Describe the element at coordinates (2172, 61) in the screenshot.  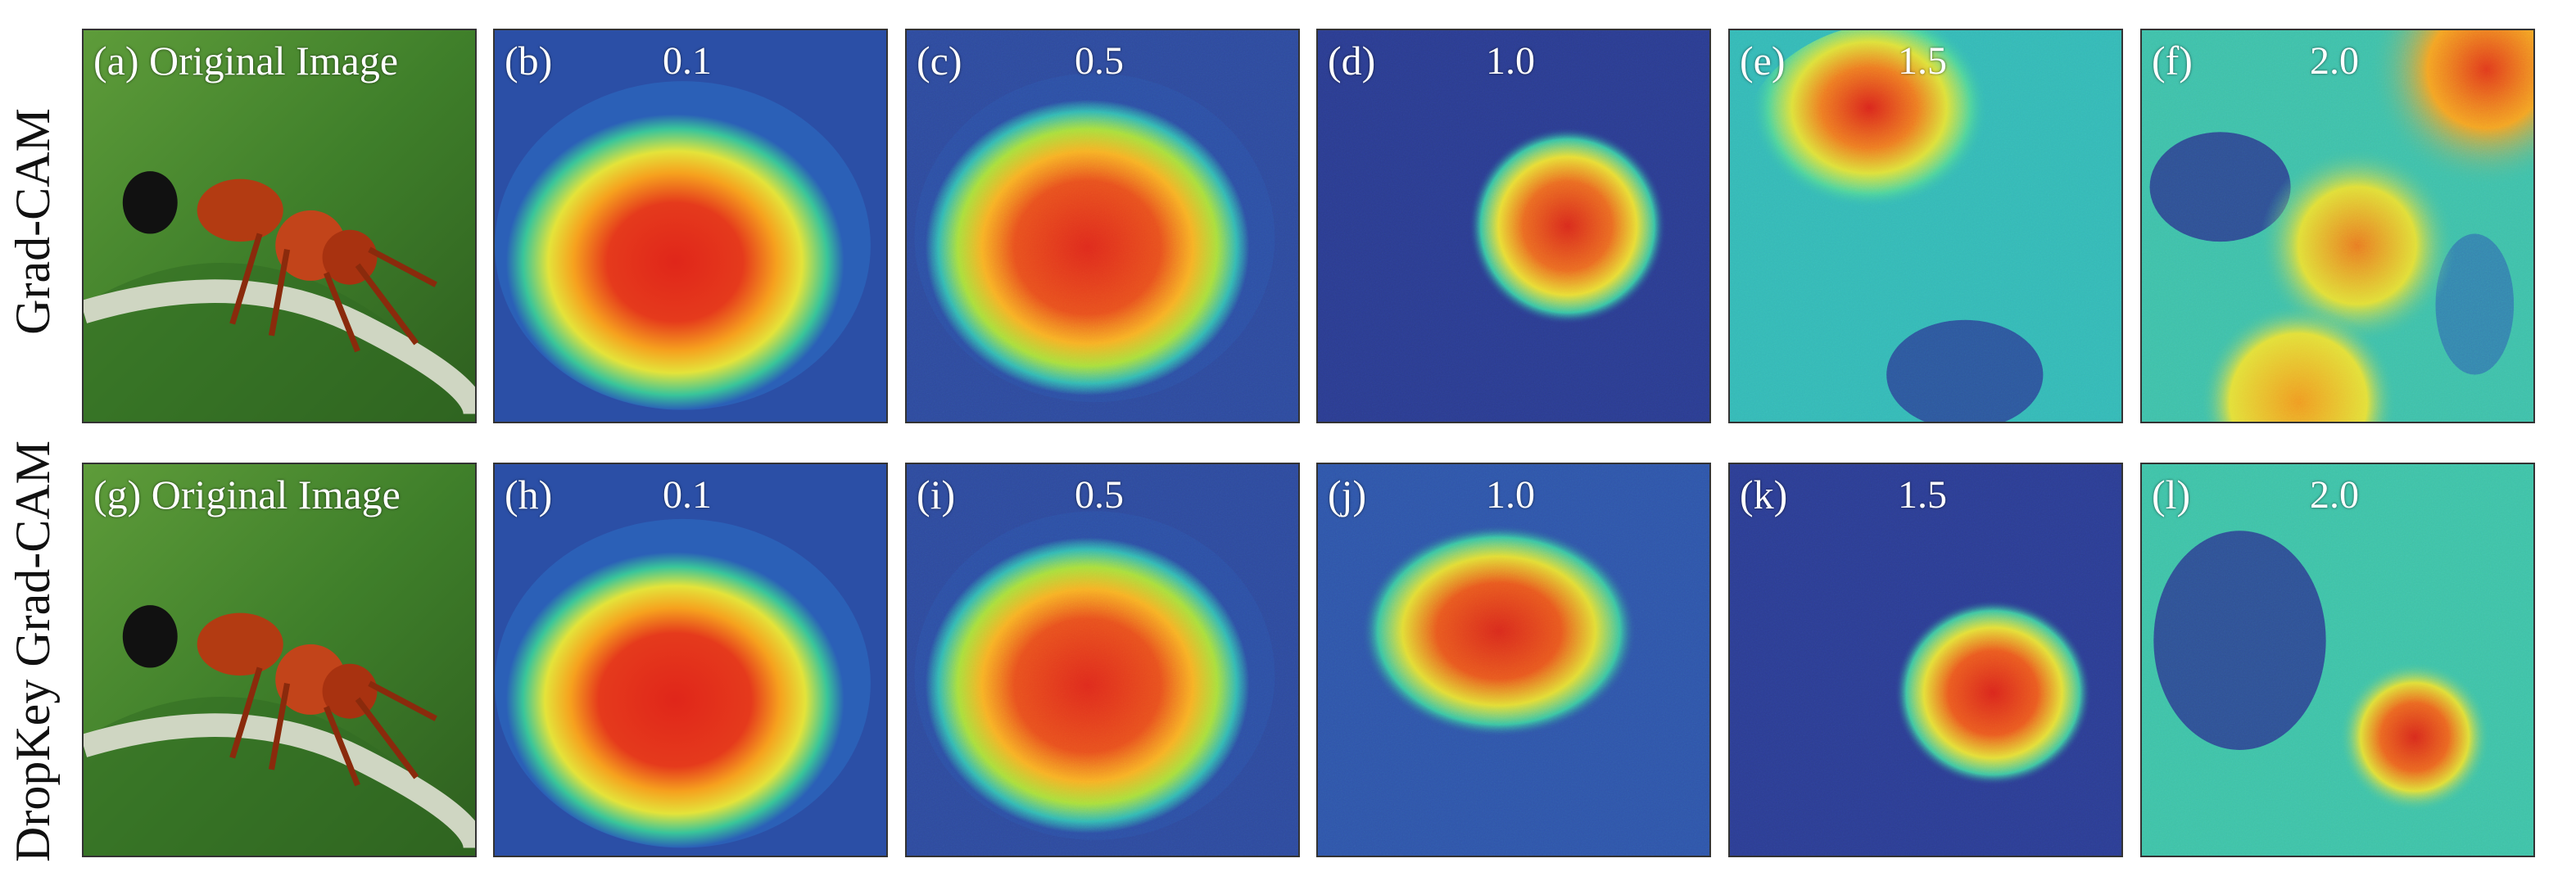
I see `panel-label: (f)` at that location.